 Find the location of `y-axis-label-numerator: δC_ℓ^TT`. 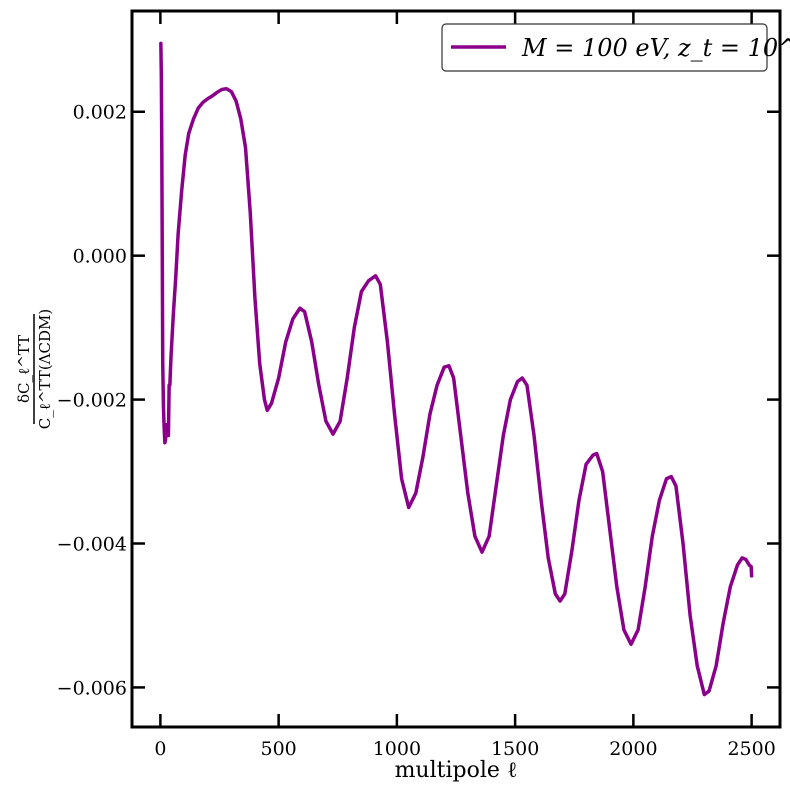

y-axis-label-numerator: δC_ℓ^TT is located at coordinates (24, 369).